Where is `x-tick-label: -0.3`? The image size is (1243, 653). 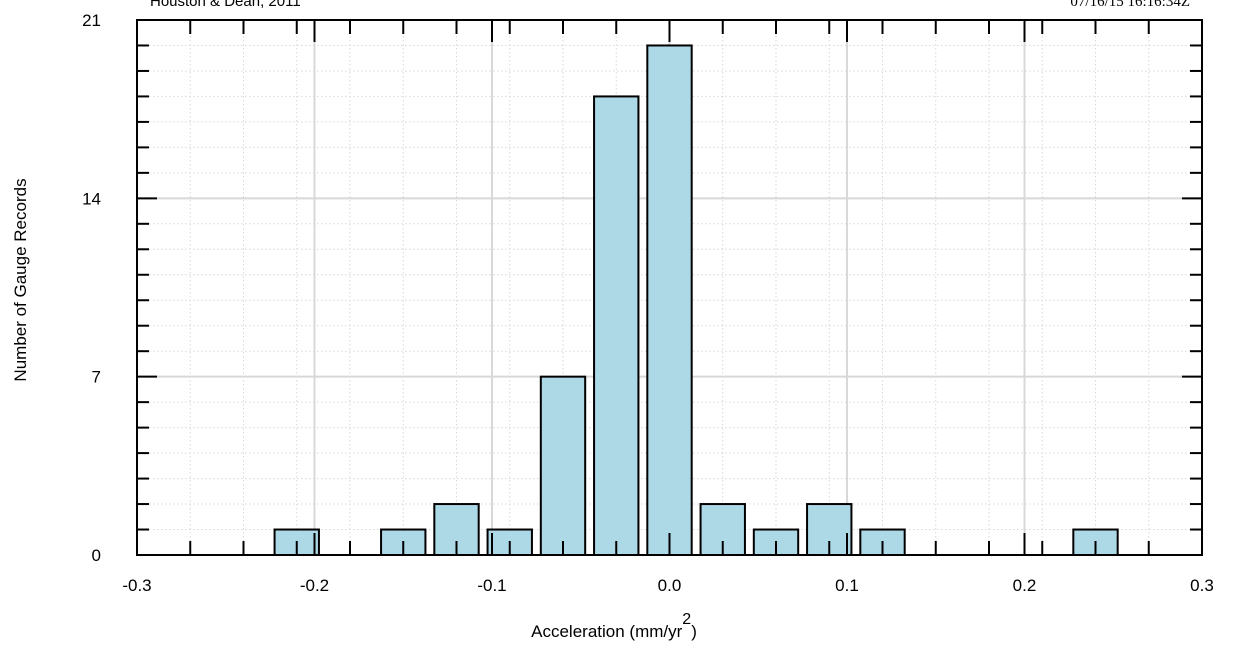 x-tick-label: -0.3 is located at coordinates (136, 585).